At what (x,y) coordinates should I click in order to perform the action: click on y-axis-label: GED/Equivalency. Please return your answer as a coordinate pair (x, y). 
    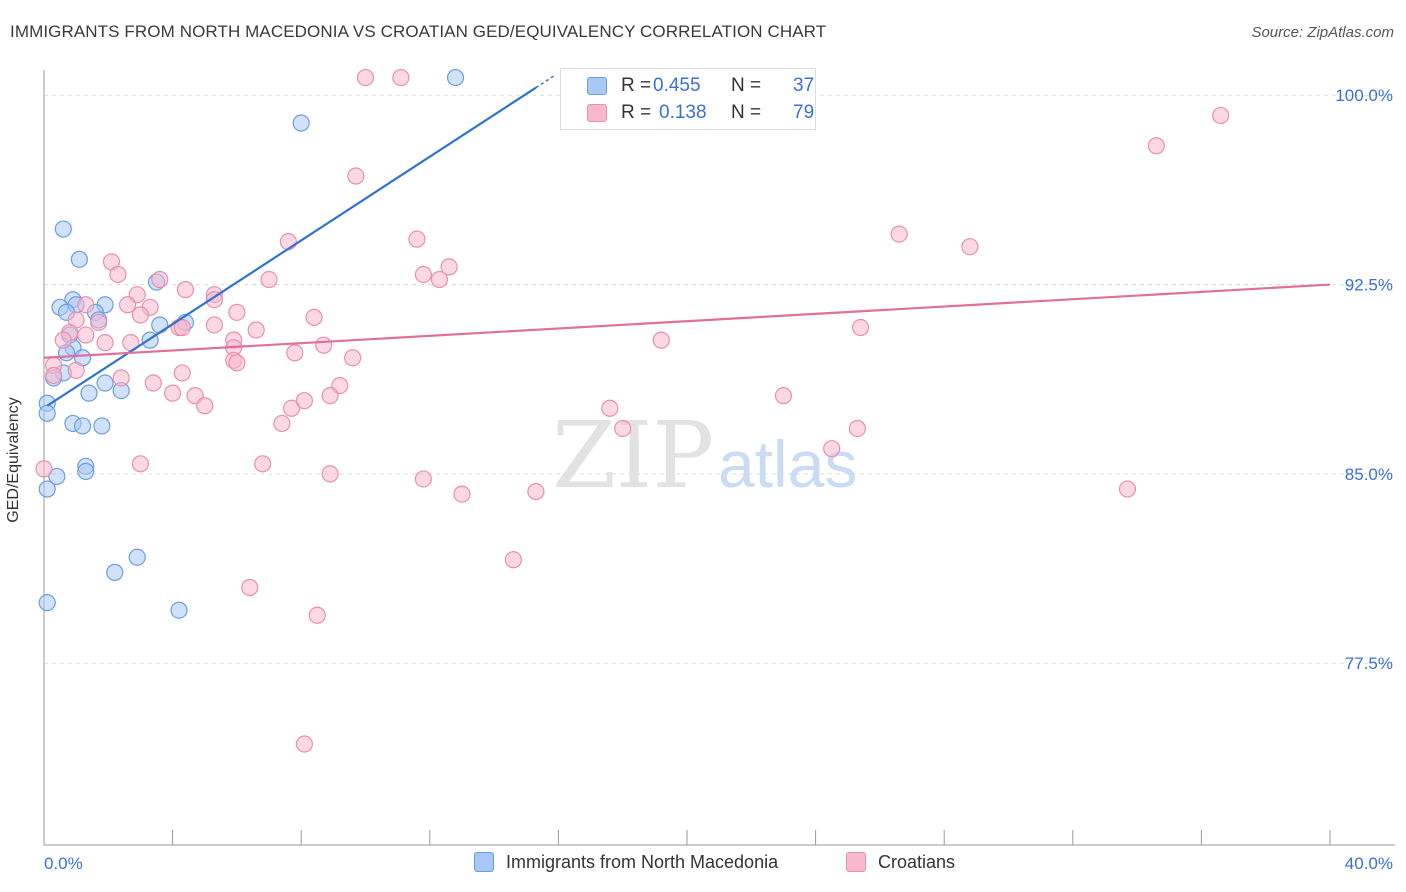
    Looking at the image, I should click on (13, 460).